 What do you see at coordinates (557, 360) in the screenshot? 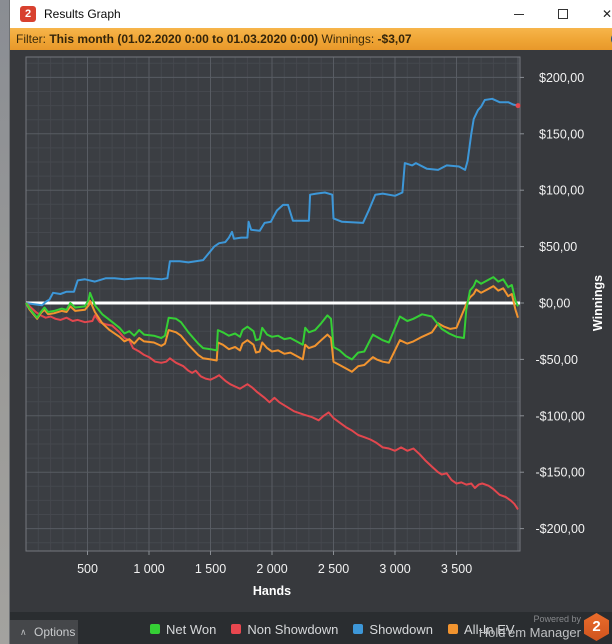
I see `y-tick-label: -$50,00` at bounding box center [557, 360].